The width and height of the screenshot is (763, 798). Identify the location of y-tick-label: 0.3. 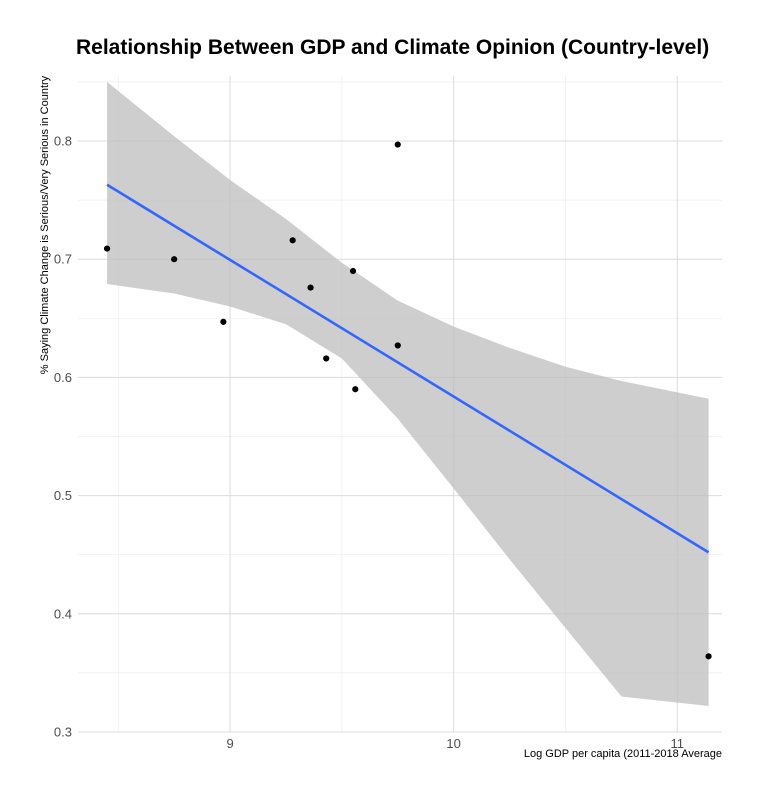
(63, 732).